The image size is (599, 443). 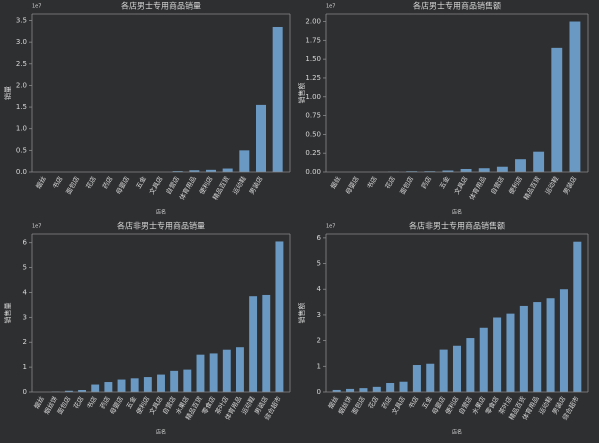 I want to click on y-tick-label: 0.75, so click(x=313, y=116).